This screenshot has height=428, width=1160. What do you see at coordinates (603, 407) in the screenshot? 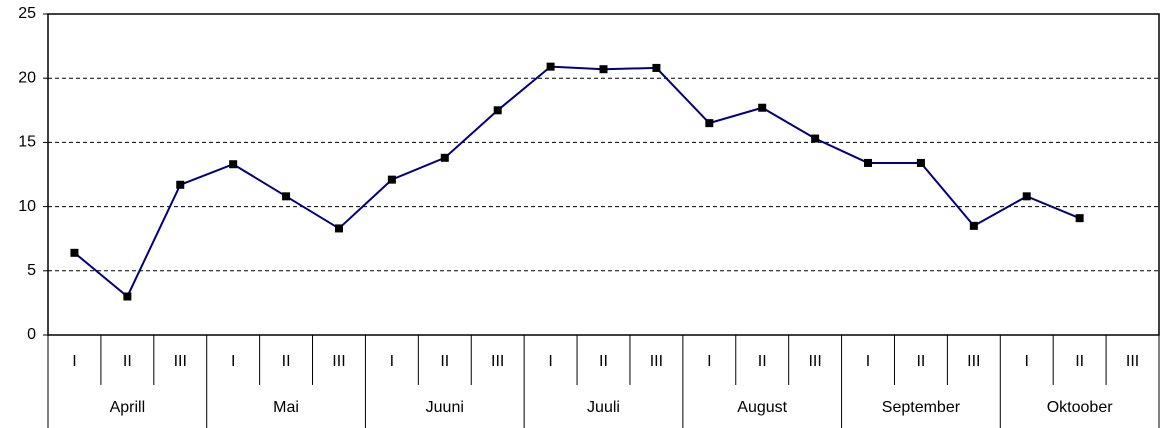
I see `x-group-label: Juuli` at bounding box center [603, 407].